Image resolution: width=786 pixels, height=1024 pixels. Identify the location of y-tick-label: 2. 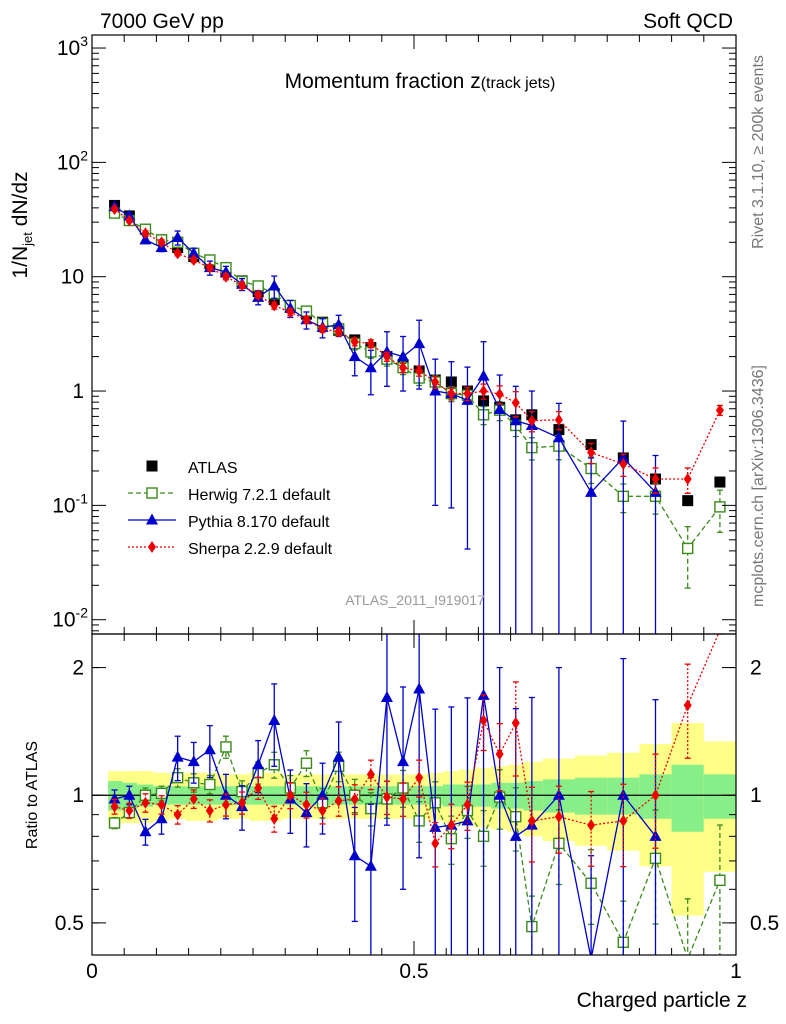
(78, 668).